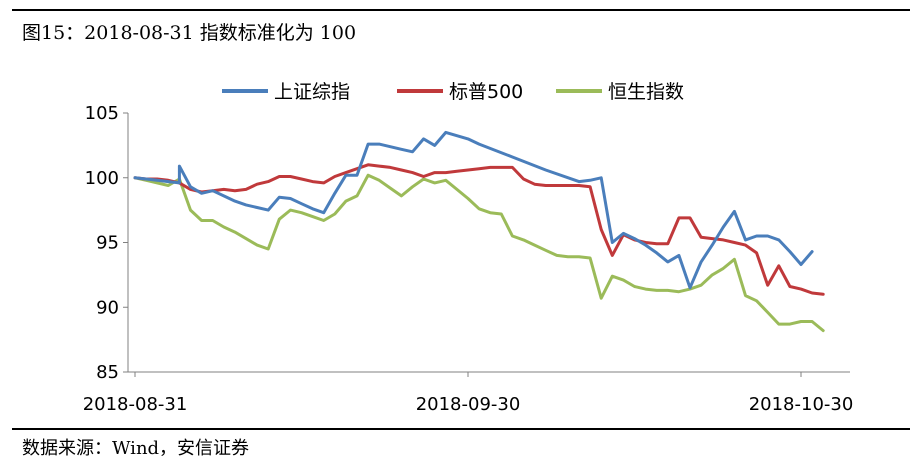  What do you see at coordinates (102, 113) in the screenshot?
I see `y-tick-label: 105` at bounding box center [102, 113].